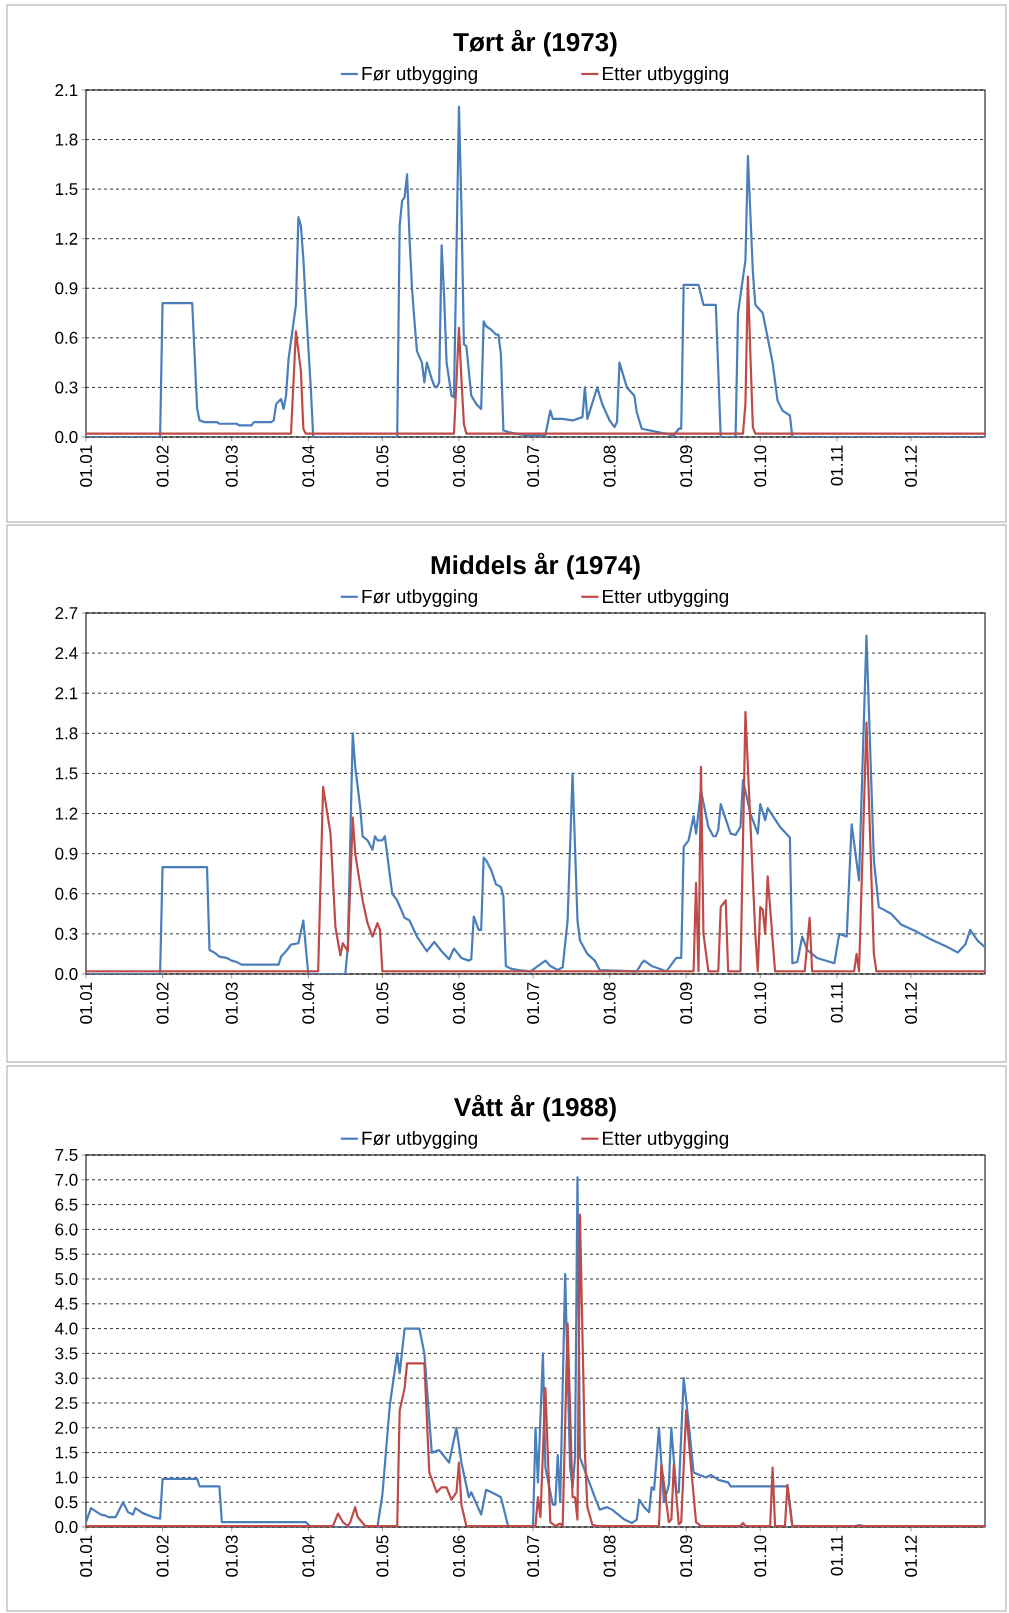 This screenshot has height=1613, width=1009. What do you see at coordinates (535, 566) in the screenshot?
I see `chart-title: Middels år (1974)` at bounding box center [535, 566].